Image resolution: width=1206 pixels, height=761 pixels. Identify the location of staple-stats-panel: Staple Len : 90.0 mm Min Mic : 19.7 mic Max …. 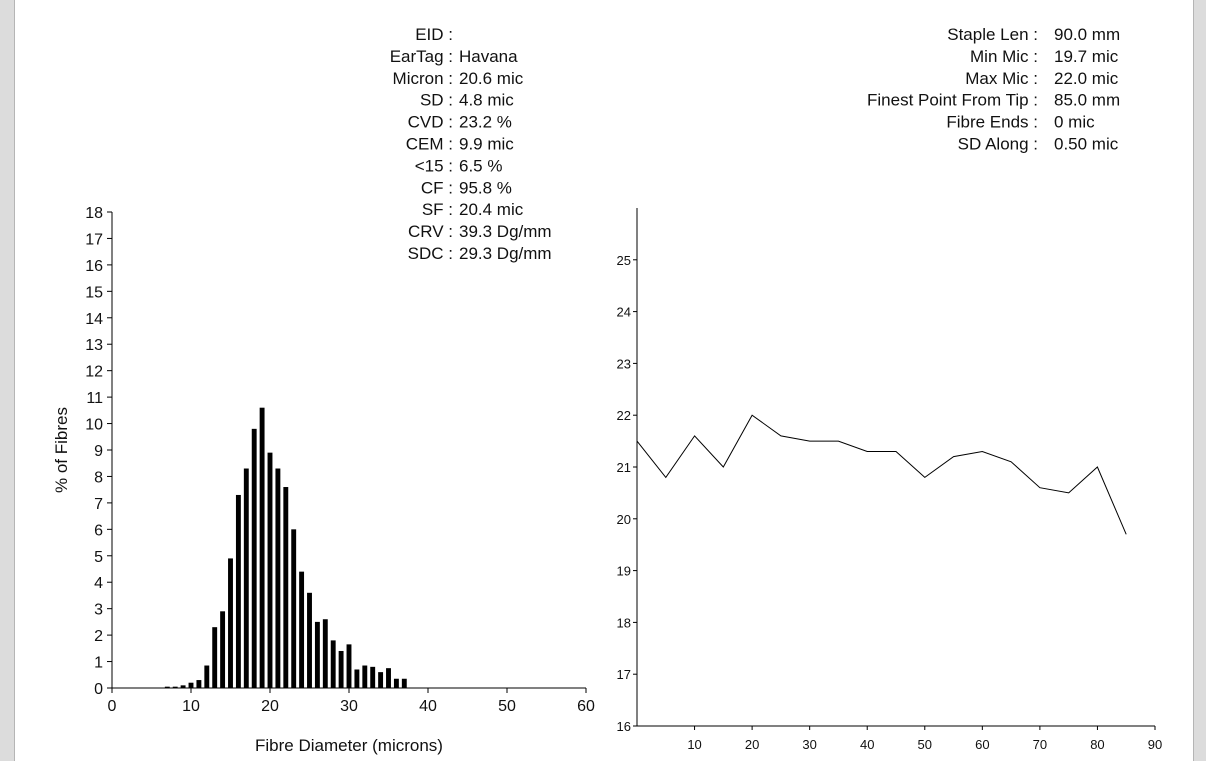
(993, 89).